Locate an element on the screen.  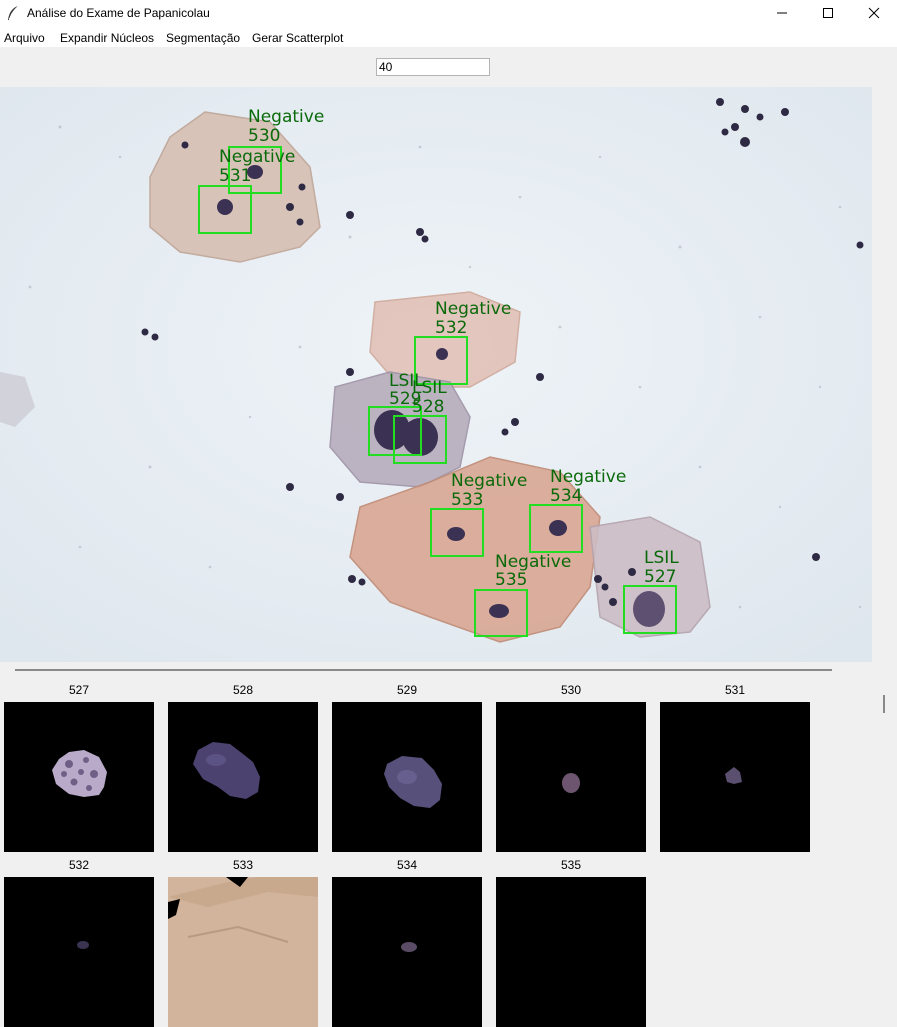
maximize-icon is located at coordinates (828, 13).